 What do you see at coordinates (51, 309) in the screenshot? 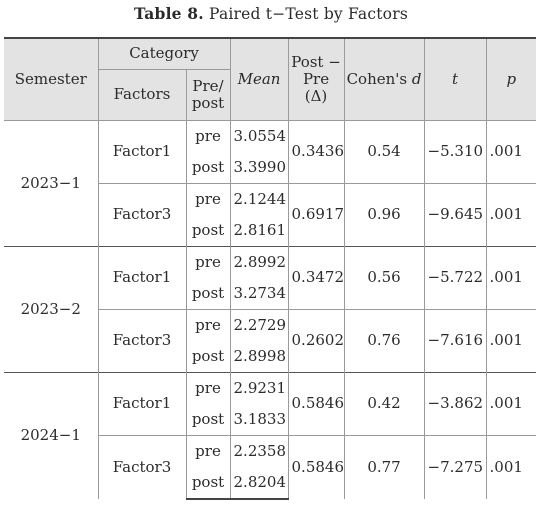
I see `semester-cell: 2023−2` at bounding box center [51, 309].